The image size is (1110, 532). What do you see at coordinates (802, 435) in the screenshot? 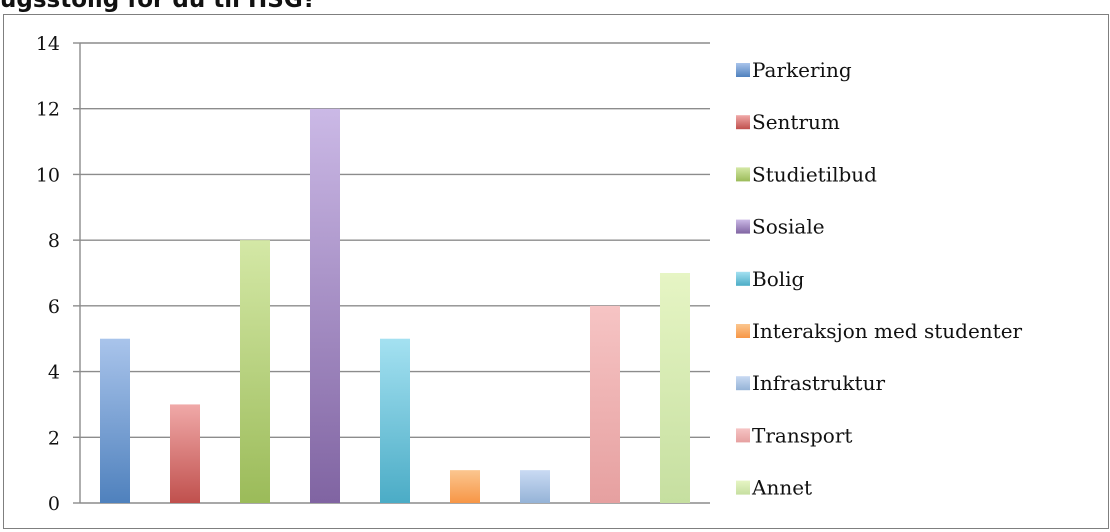
I see `legend-label: Transport` at bounding box center [802, 435].